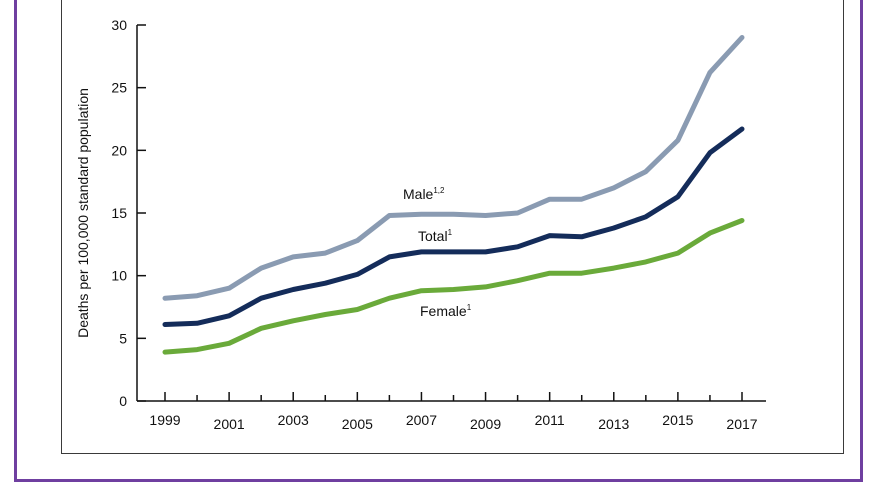 This screenshot has width=879, height=487. I want to click on series-label-superscript: 1,2, so click(439, 190).